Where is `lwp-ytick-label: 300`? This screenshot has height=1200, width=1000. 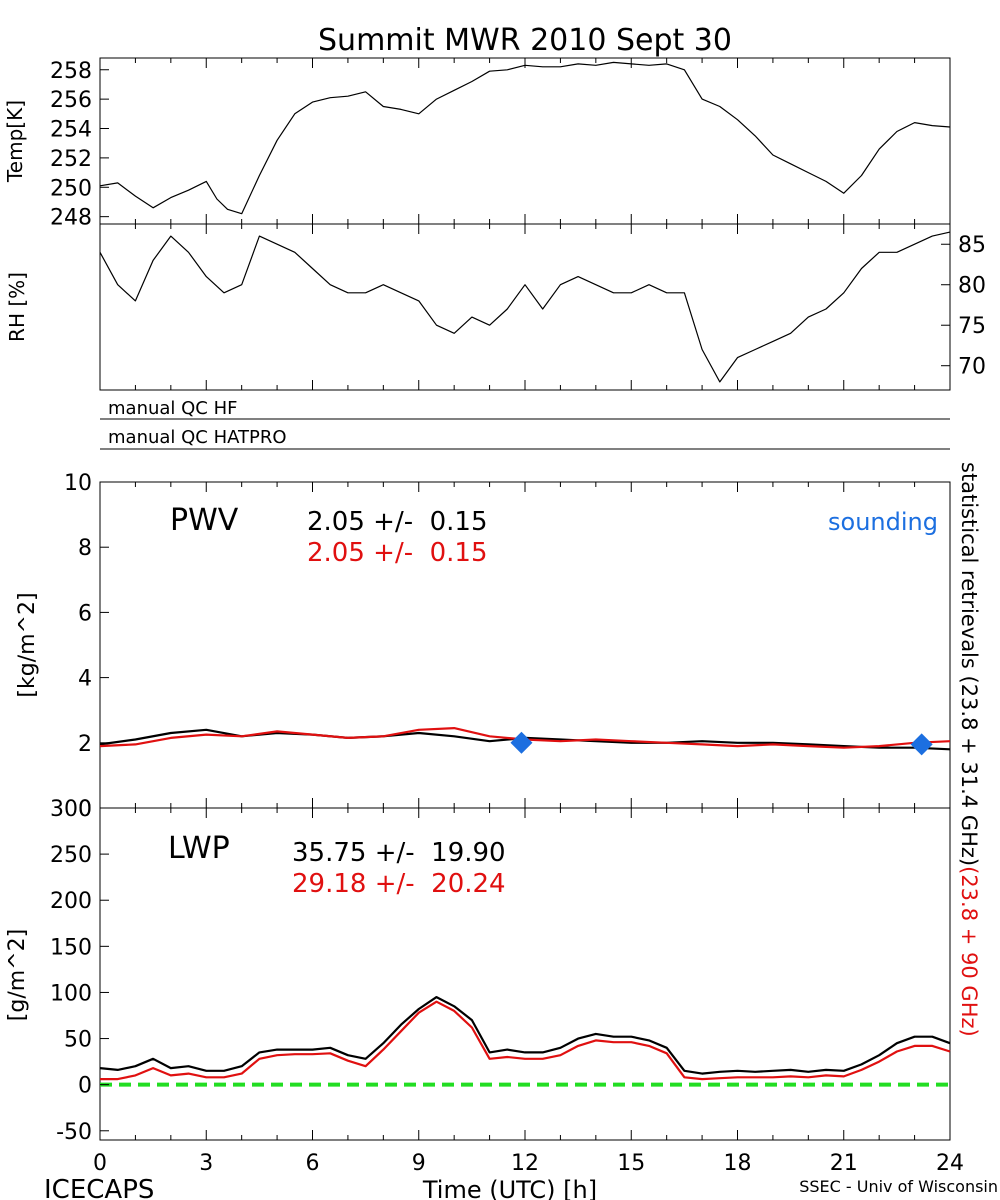 lwp-ytick-label: 300 is located at coordinates (71, 809).